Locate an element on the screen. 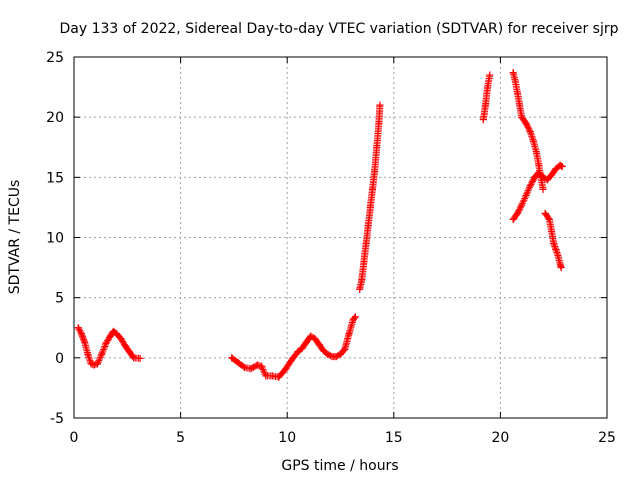  x-tick-label: 25 is located at coordinates (607, 438).